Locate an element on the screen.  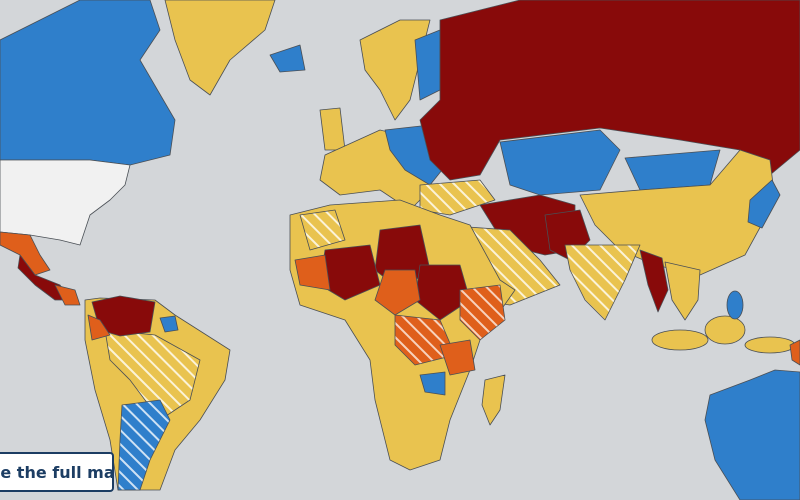
button-label: See the full map is located at coordinates (57, 472).